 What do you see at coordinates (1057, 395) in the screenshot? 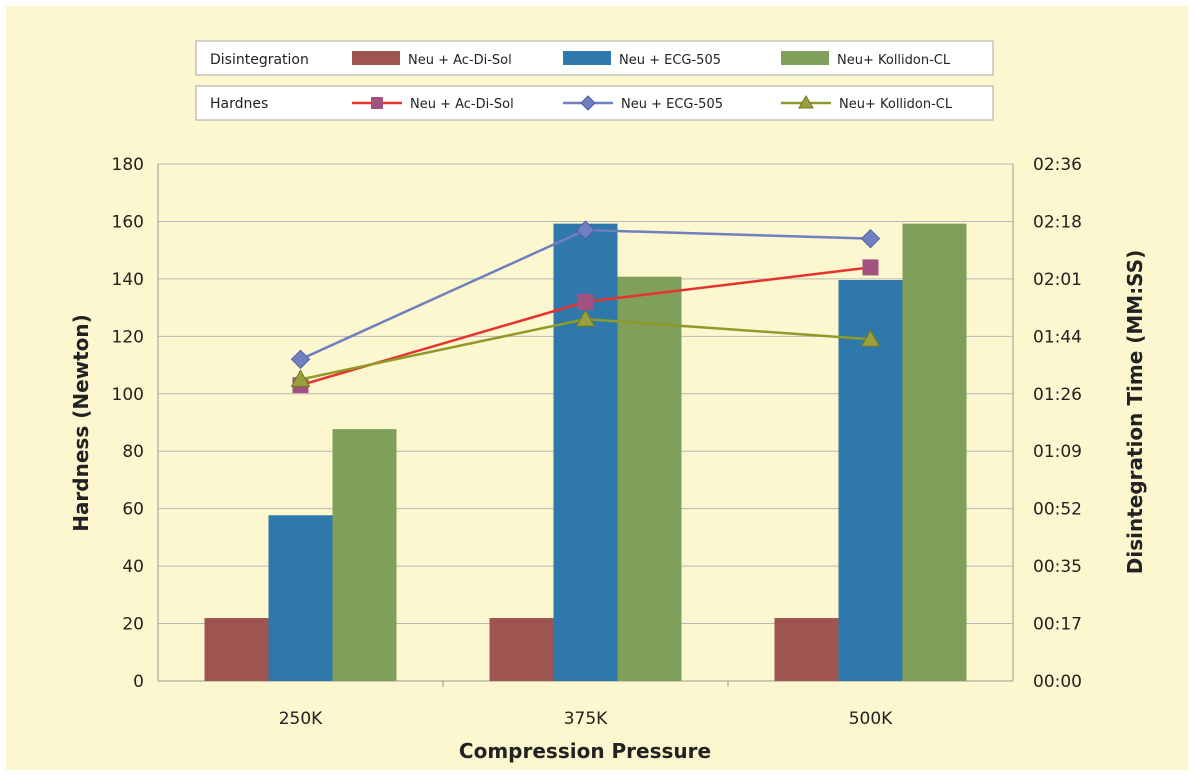
I see `y2-tick-label: 01:26` at bounding box center [1057, 395].